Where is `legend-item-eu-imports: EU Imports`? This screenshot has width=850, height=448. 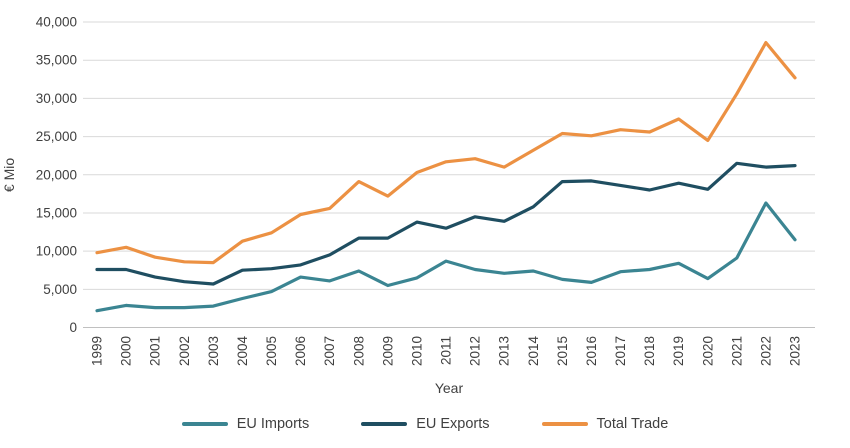 legend-item-eu-imports: EU Imports is located at coordinates (245, 423).